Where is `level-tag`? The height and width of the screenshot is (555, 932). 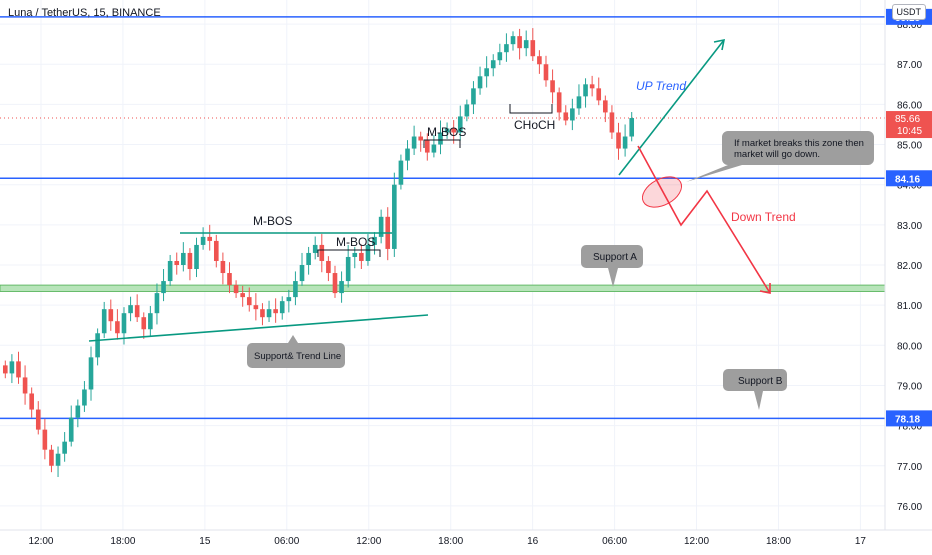
level-tag is located at coordinates (909, 178).